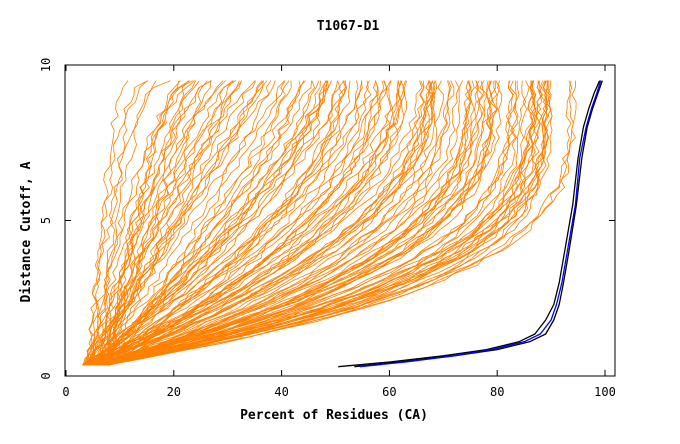 The height and width of the screenshot is (444, 680). Describe the element at coordinates (46, 65) in the screenshot. I see `y-tick-label: 10` at that location.